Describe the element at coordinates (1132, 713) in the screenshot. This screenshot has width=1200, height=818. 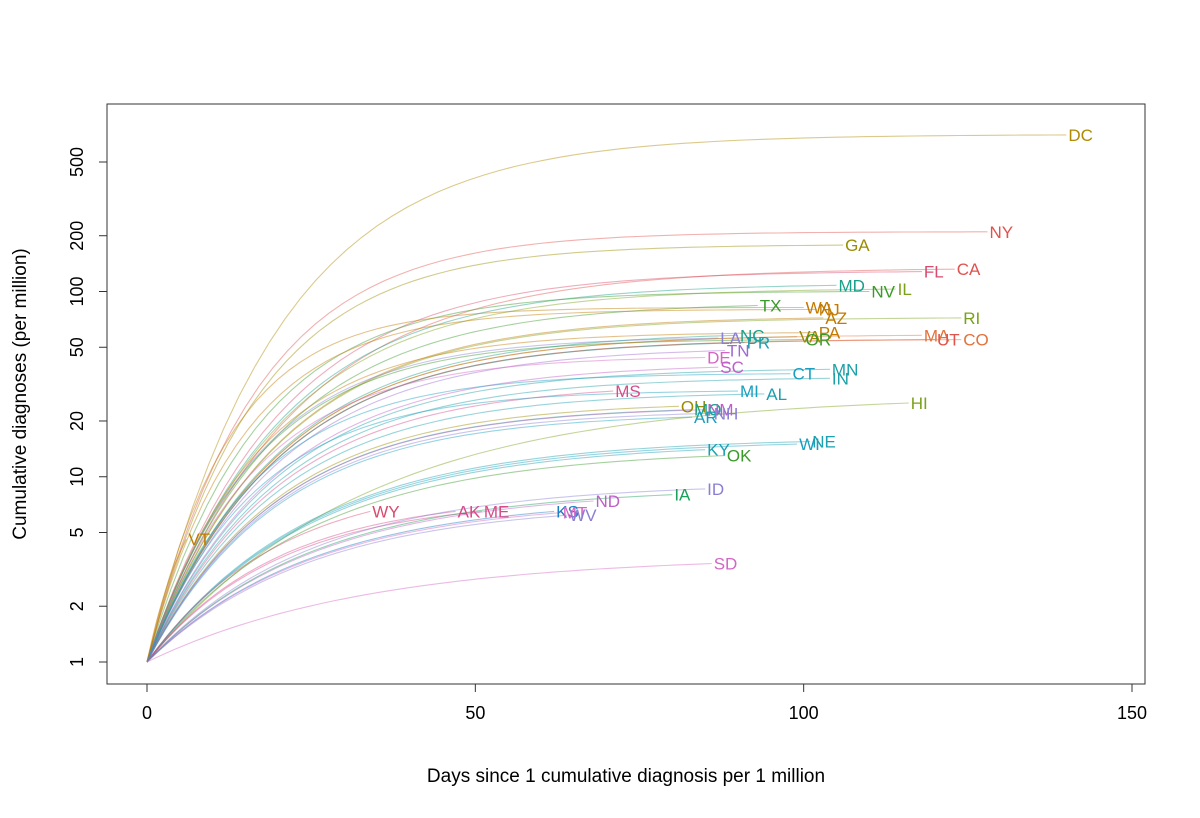
I see `x-tick-label: 150` at that location.